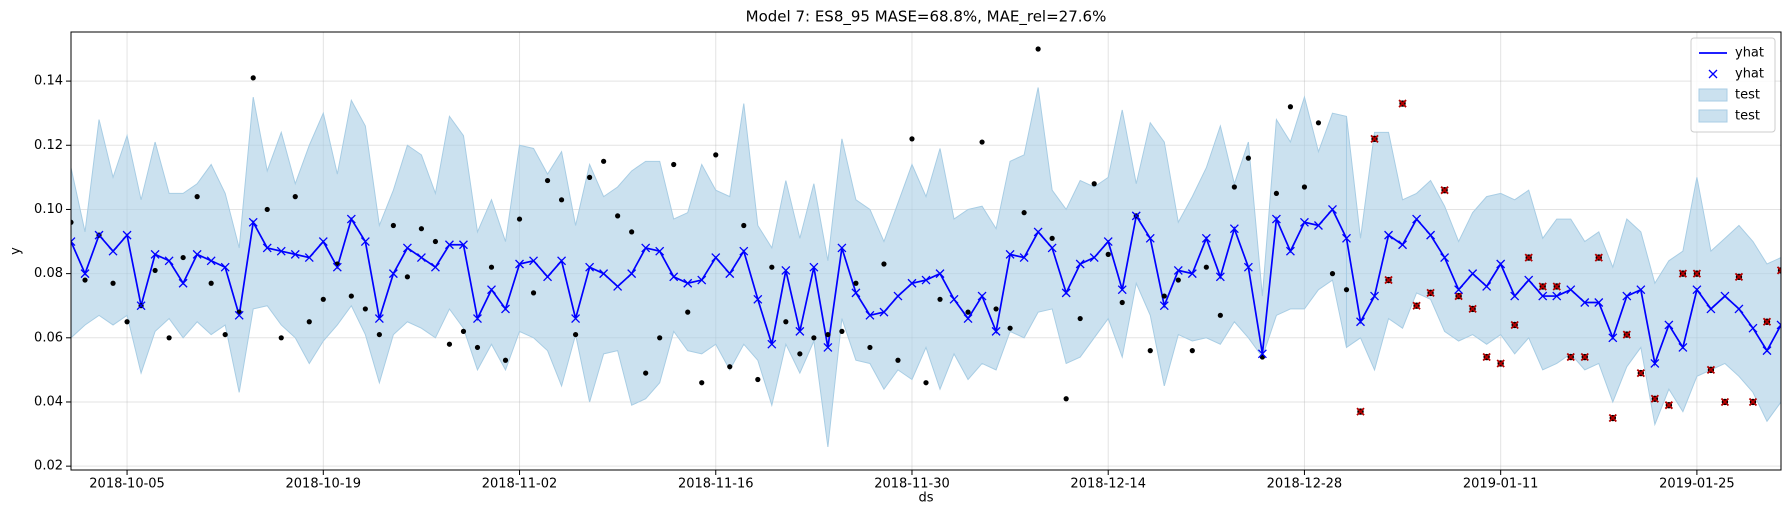  Describe the element at coordinates (925, 498) in the screenshot. I see `x-axis-label: ds` at that location.